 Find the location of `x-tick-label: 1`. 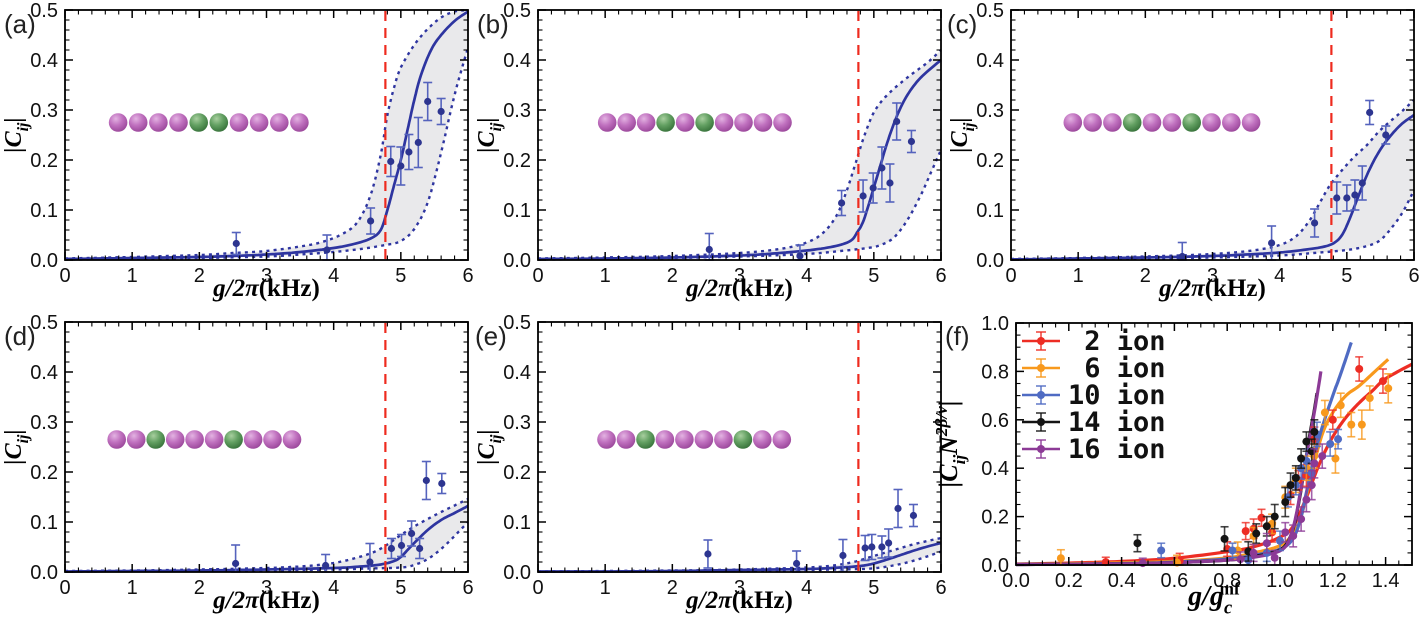

x-tick-label: 1 is located at coordinates (605, 276).